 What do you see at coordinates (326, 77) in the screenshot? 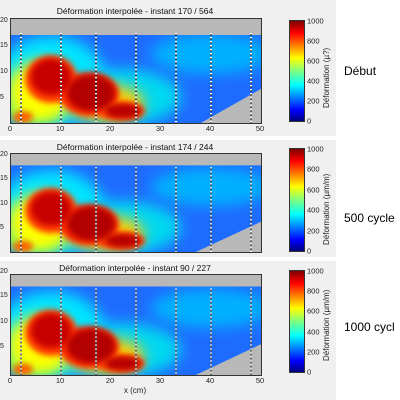
I see `colorbar-label: Déformation (µ?)` at bounding box center [326, 77].